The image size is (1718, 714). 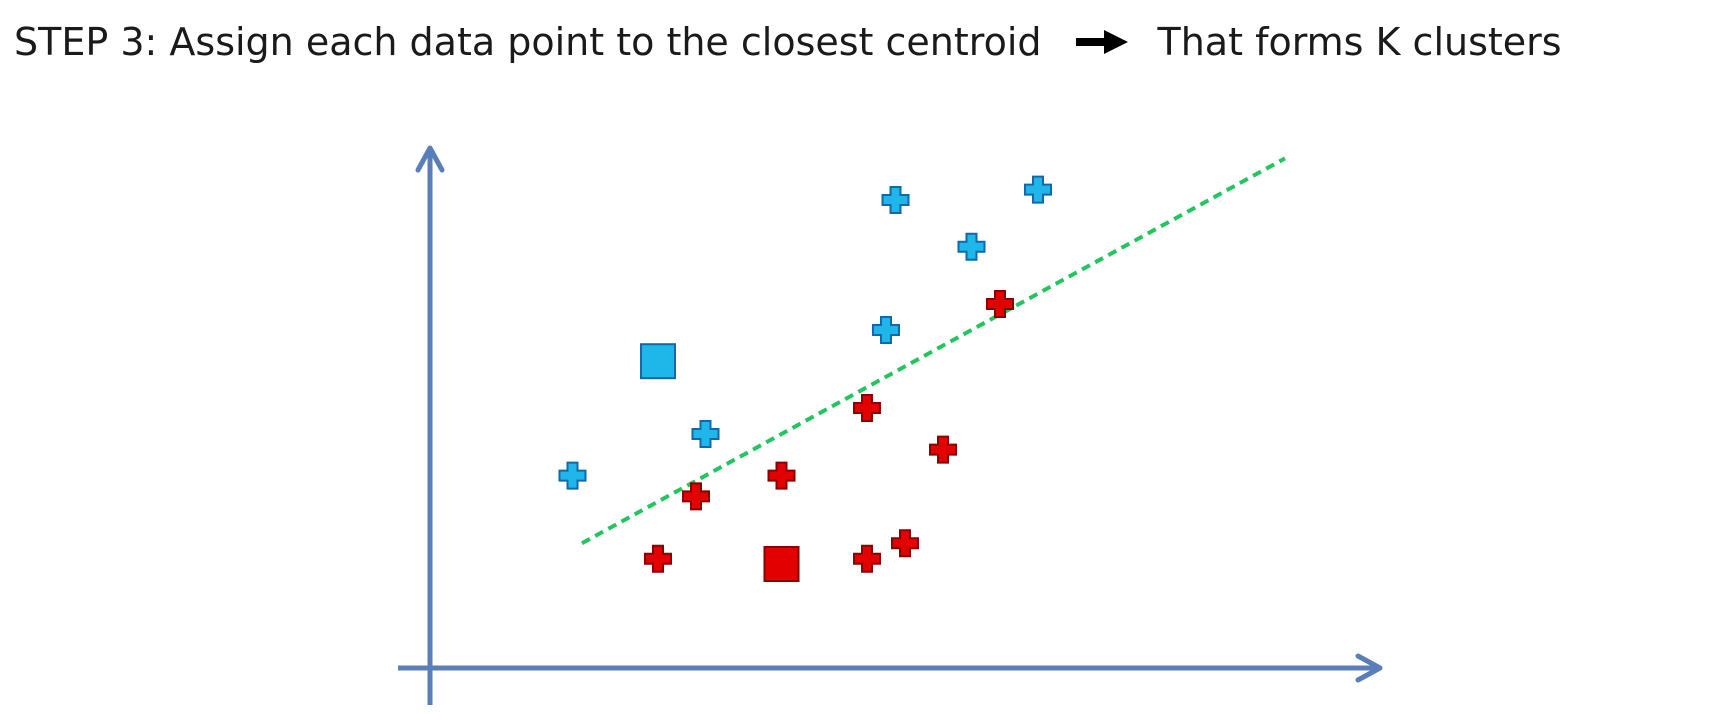 I want to click on blue-centroid, so click(x=658, y=361).